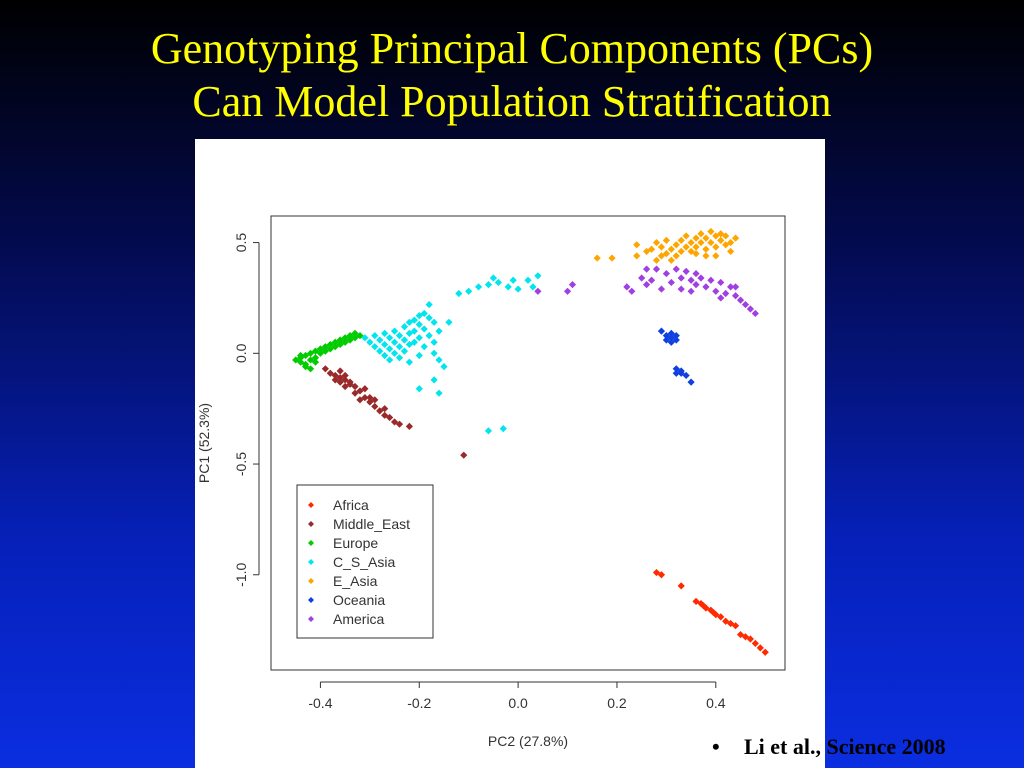  Describe the element at coordinates (517, 696) in the screenshot. I see `x-axis: -0.4 -0.2 0.0 0.2 0.4` at that location.